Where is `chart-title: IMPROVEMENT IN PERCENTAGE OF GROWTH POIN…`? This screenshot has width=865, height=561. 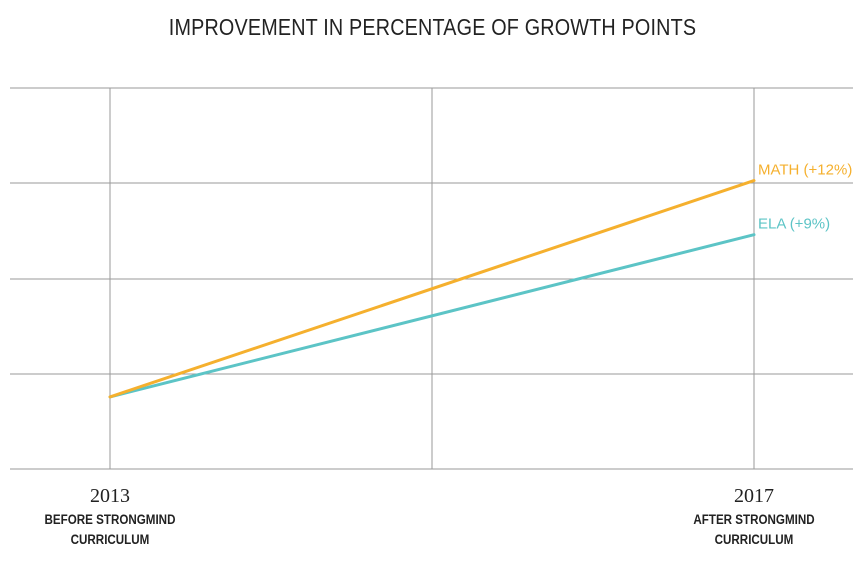
chart-title: IMPROVEMENT IN PERCENTAGE OF GROWTH POIN… is located at coordinates (432, 27).